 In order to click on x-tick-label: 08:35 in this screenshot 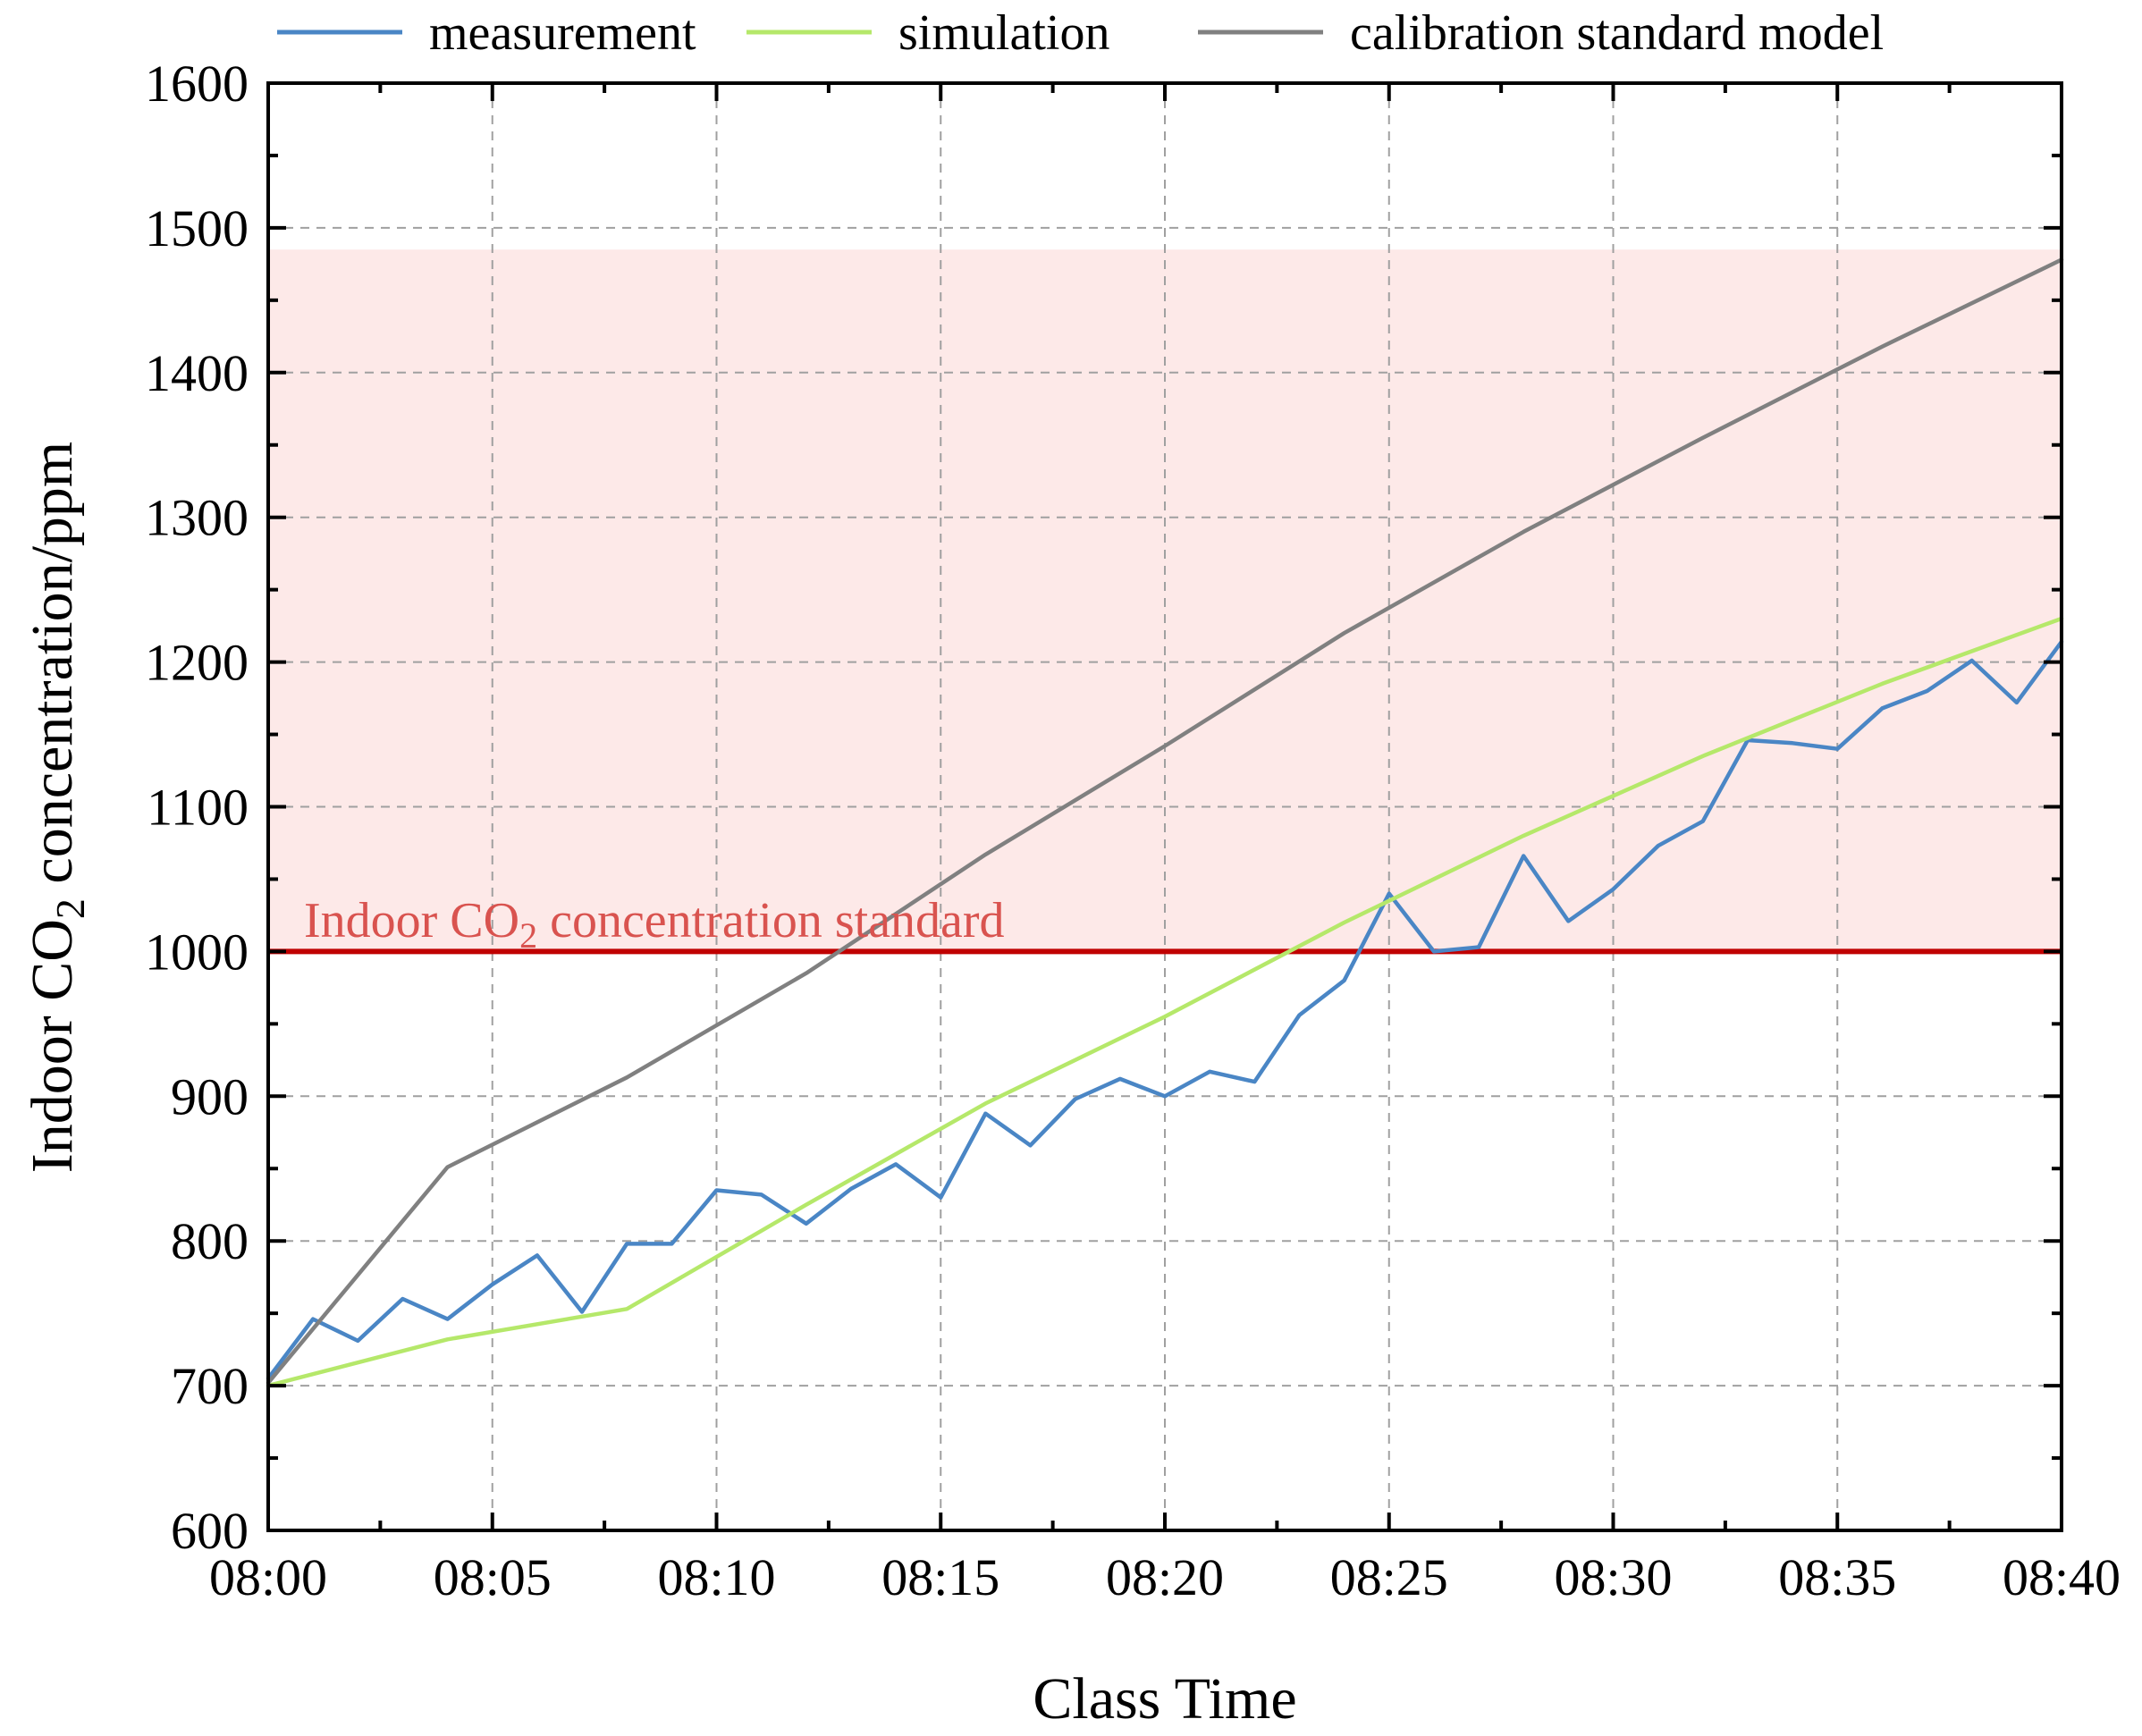, I will do `click(1837, 1577)`.